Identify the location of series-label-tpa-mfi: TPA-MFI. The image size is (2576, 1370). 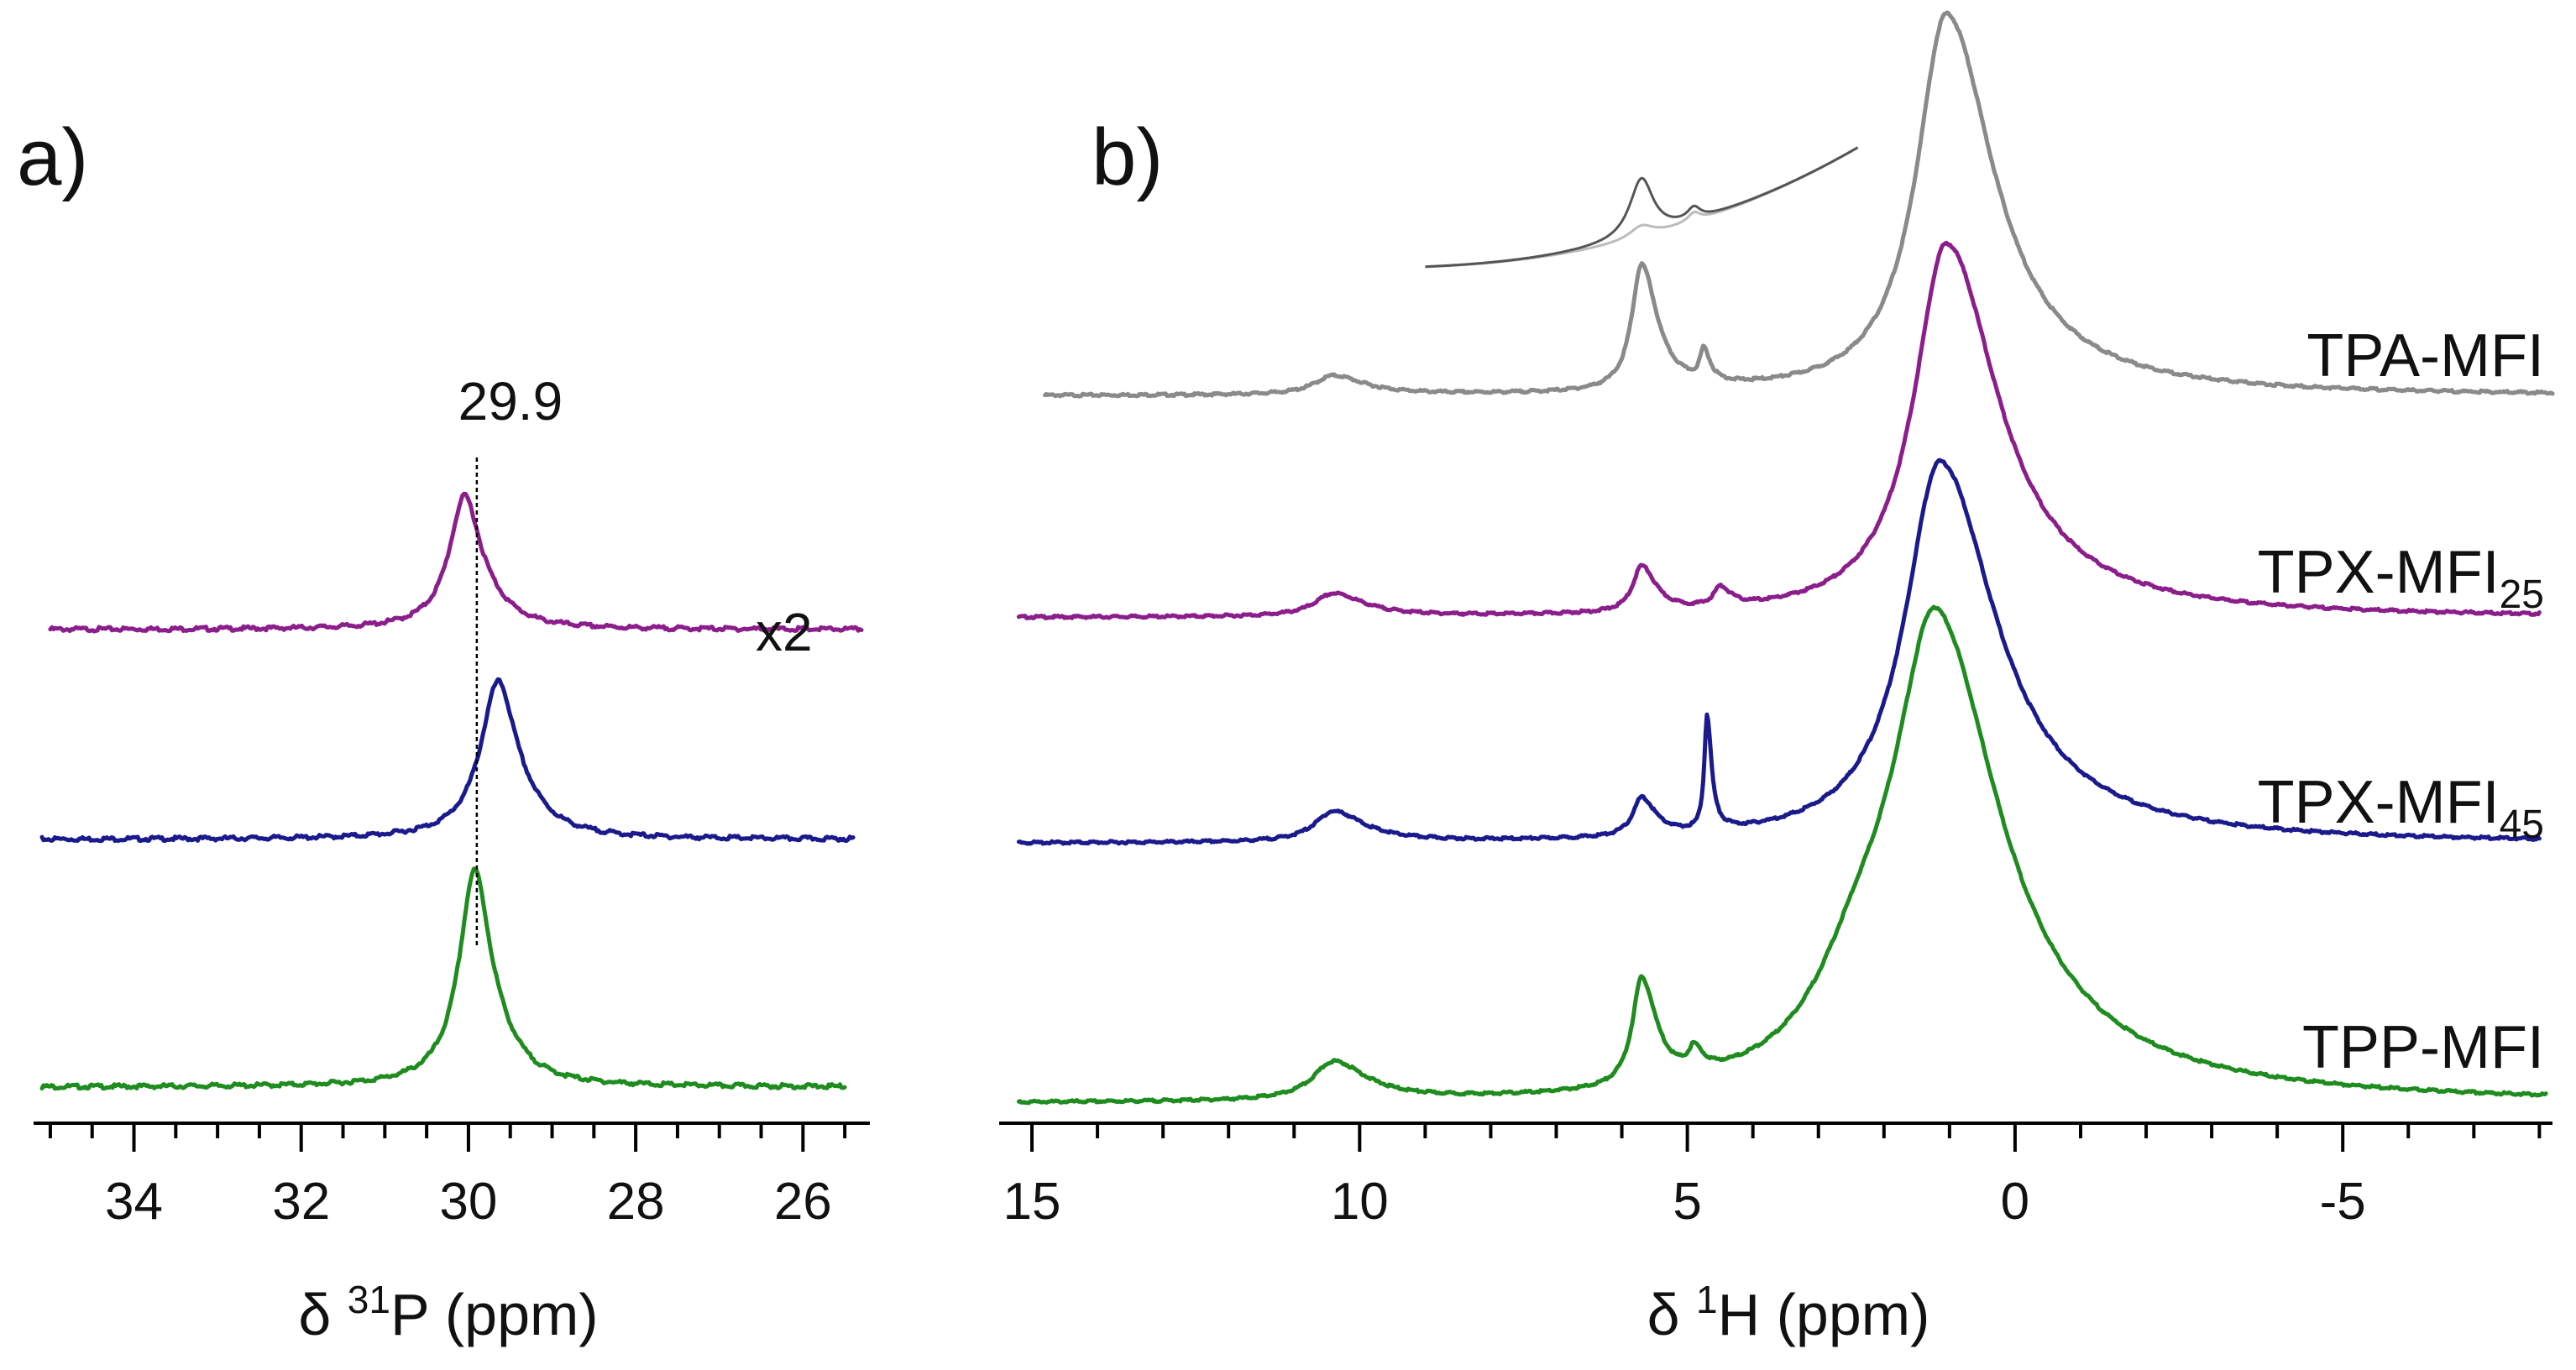
(2425, 356).